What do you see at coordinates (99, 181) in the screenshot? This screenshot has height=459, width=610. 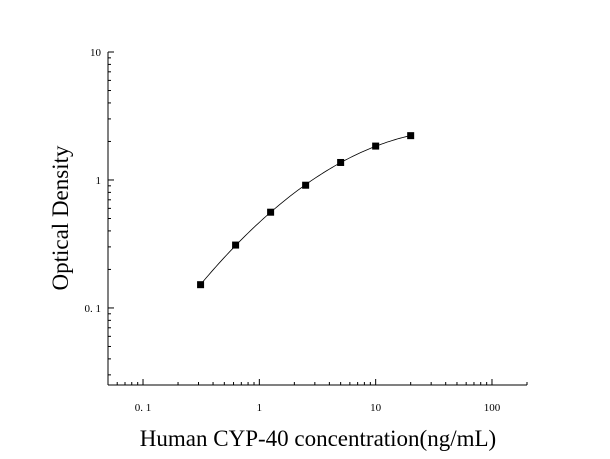 I see `y-tick-label: 1` at bounding box center [99, 181].